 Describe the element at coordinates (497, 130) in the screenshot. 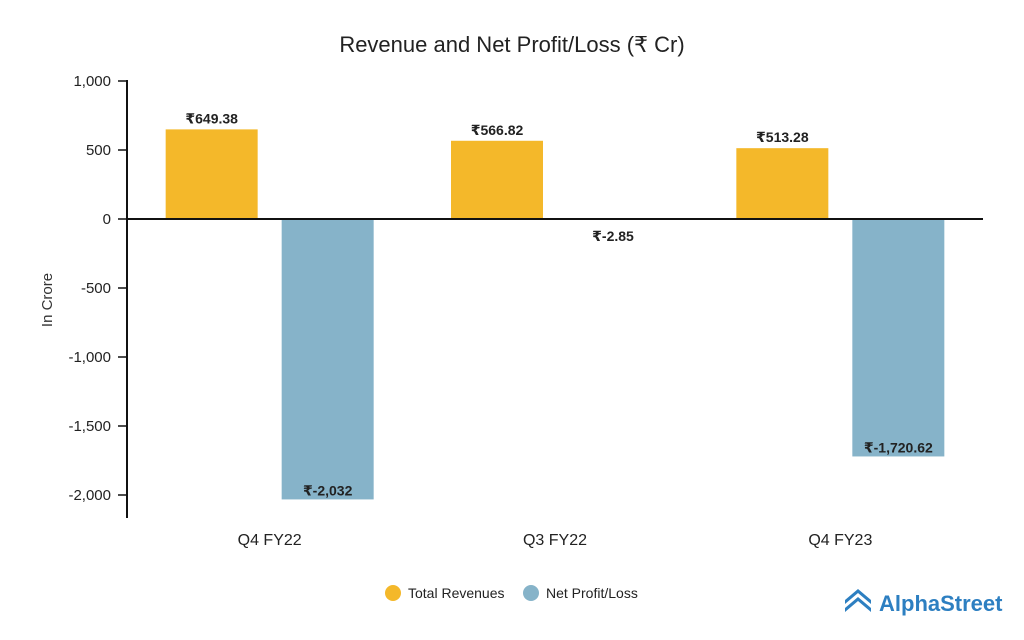

I see `data-label: ₹566.82` at that location.